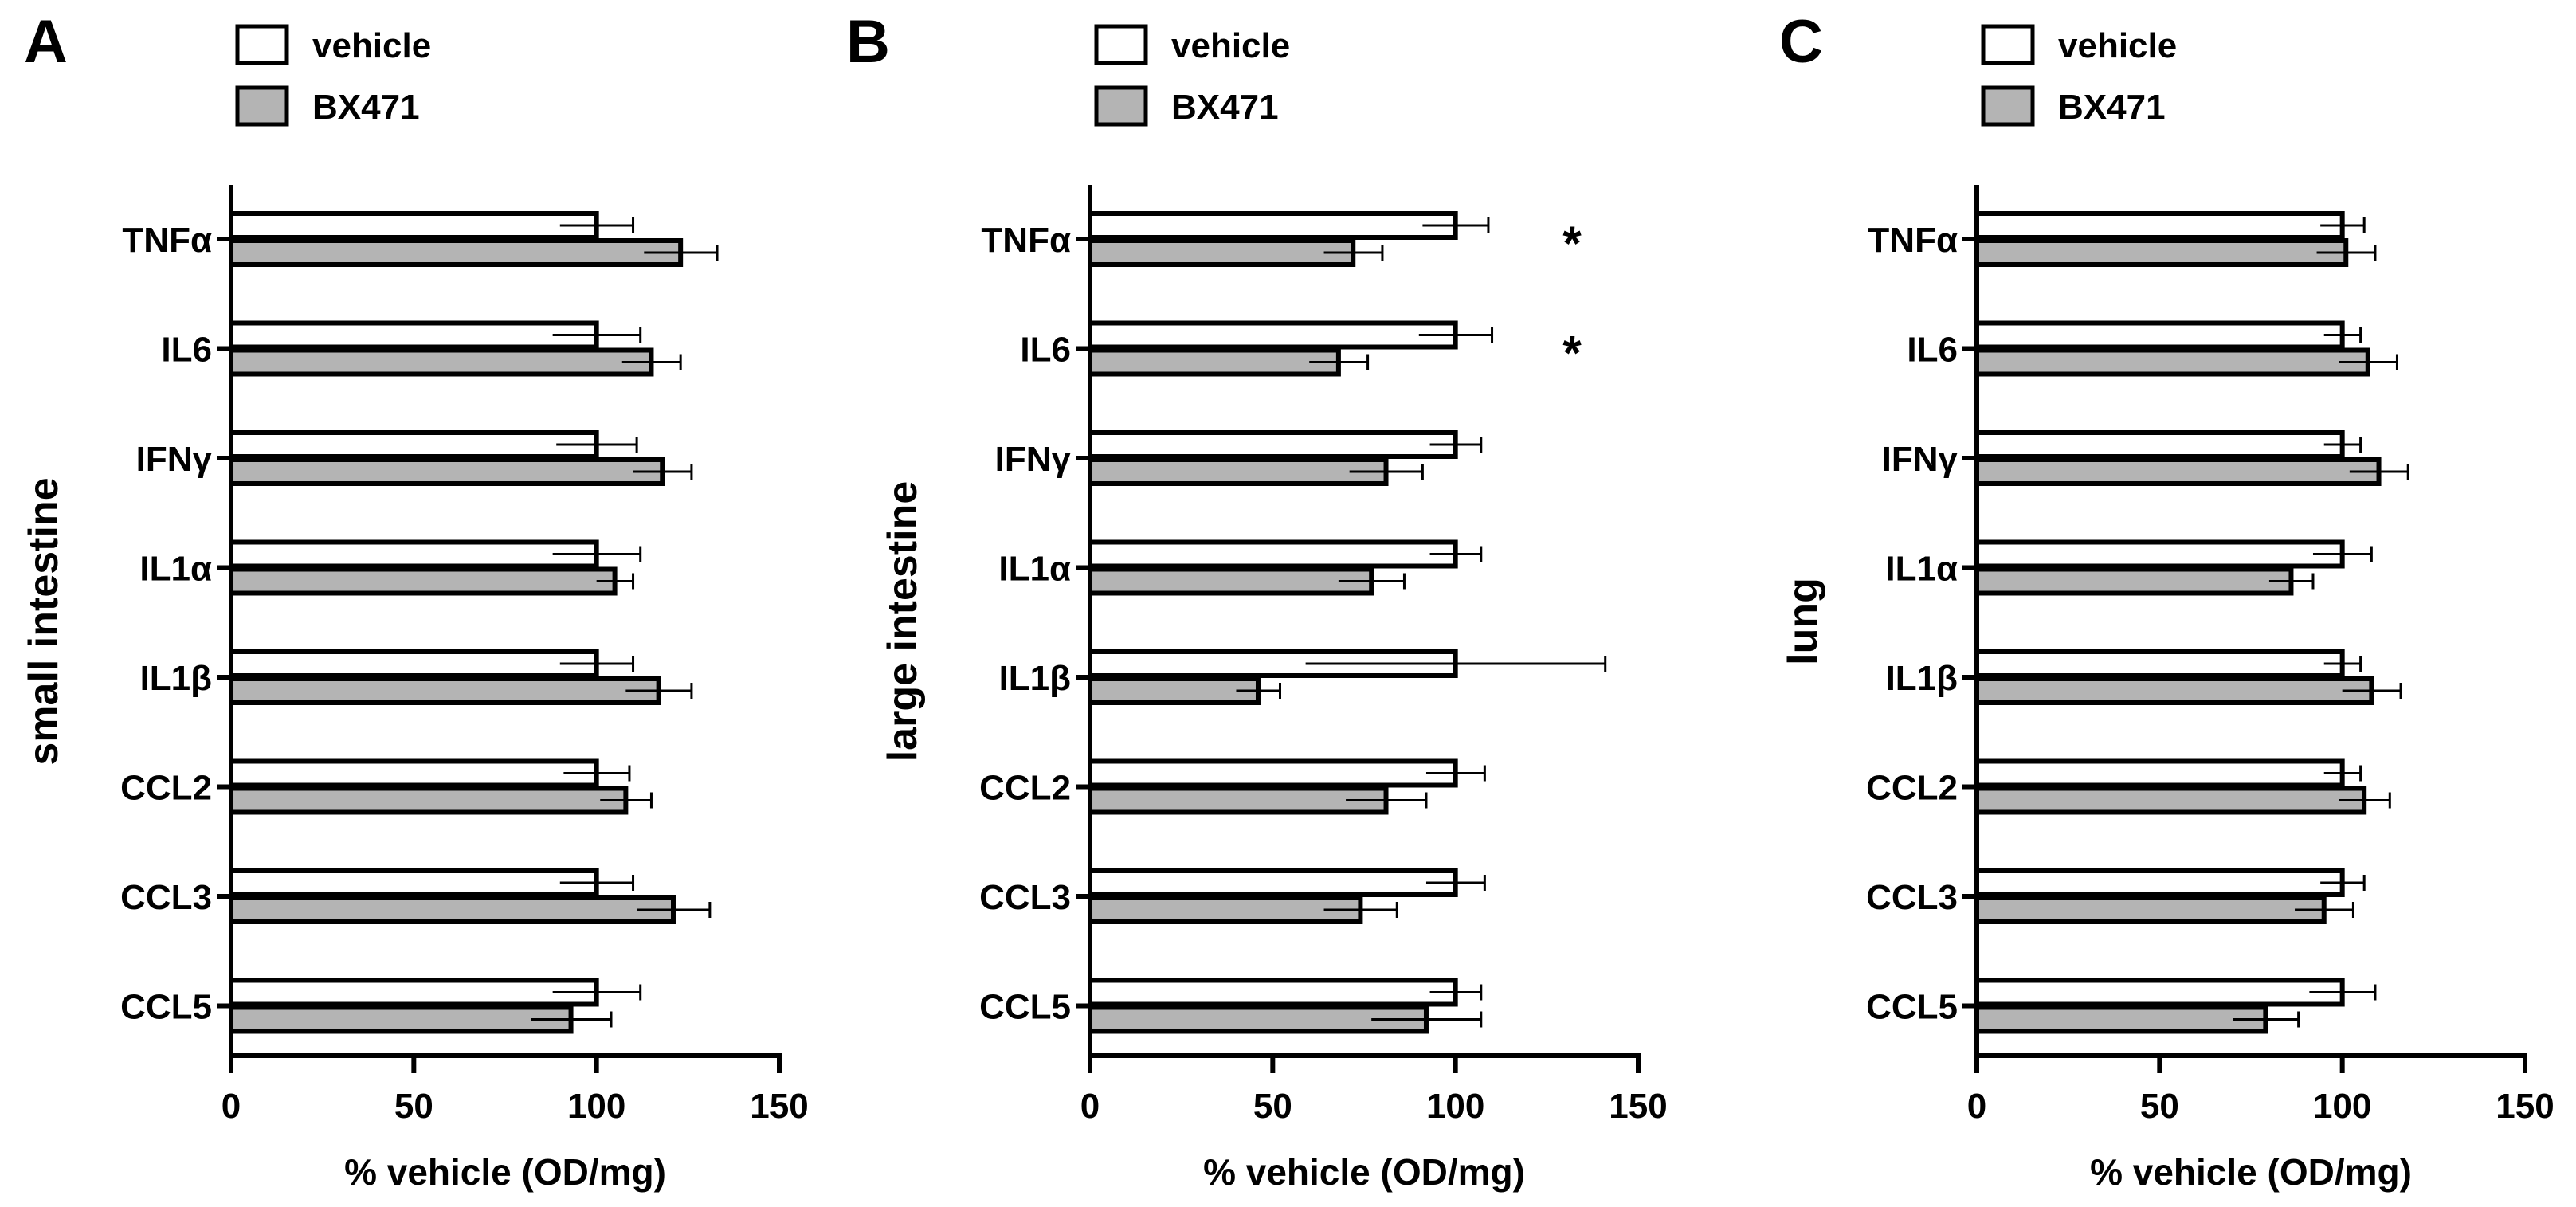 This screenshot has height=1207, width=2576. What do you see at coordinates (2079, 76) in the screenshot?
I see `legend: vehicle BX471` at bounding box center [2079, 76].